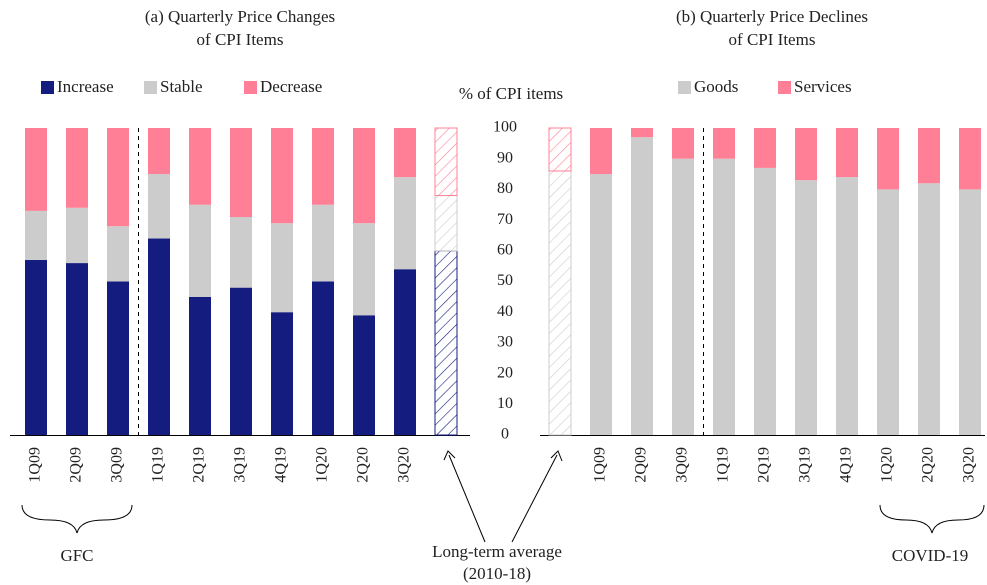 The height and width of the screenshot is (585, 987). I want to click on legend-label: Stable, so click(181, 86).